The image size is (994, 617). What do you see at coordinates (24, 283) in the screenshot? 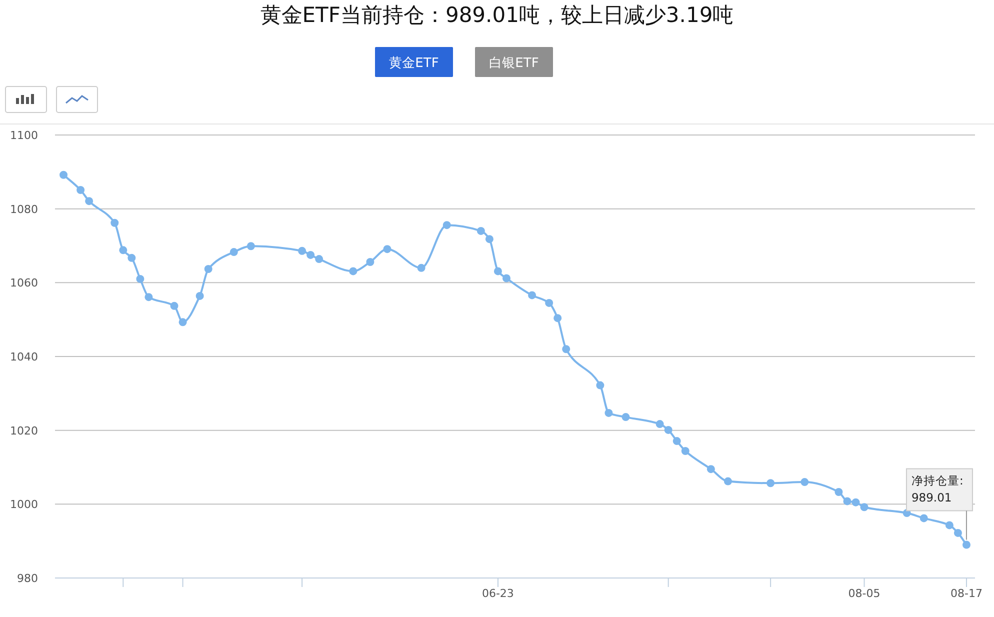
I see `y-tick-label: 1060` at bounding box center [24, 283].